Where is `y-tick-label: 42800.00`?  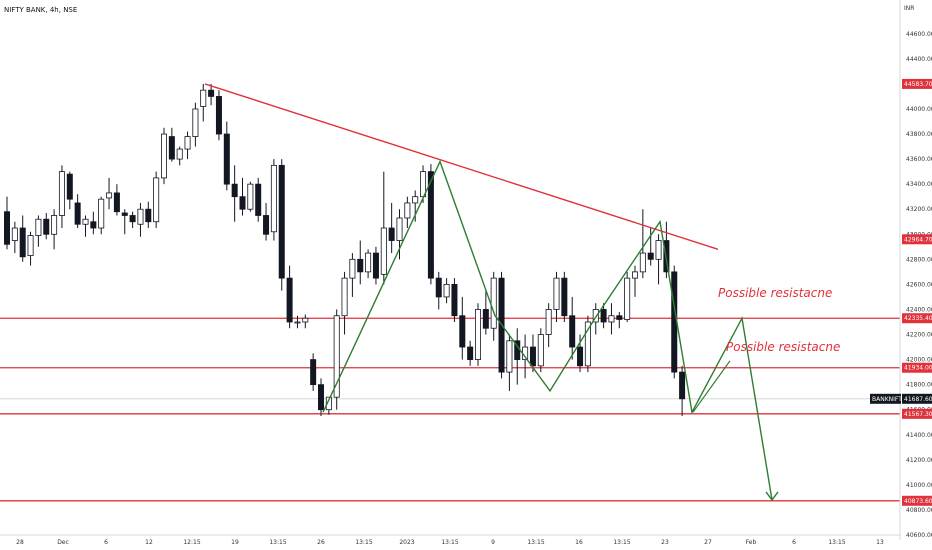 y-tick-label: 42800.00 is located at coordinates (919, 259).